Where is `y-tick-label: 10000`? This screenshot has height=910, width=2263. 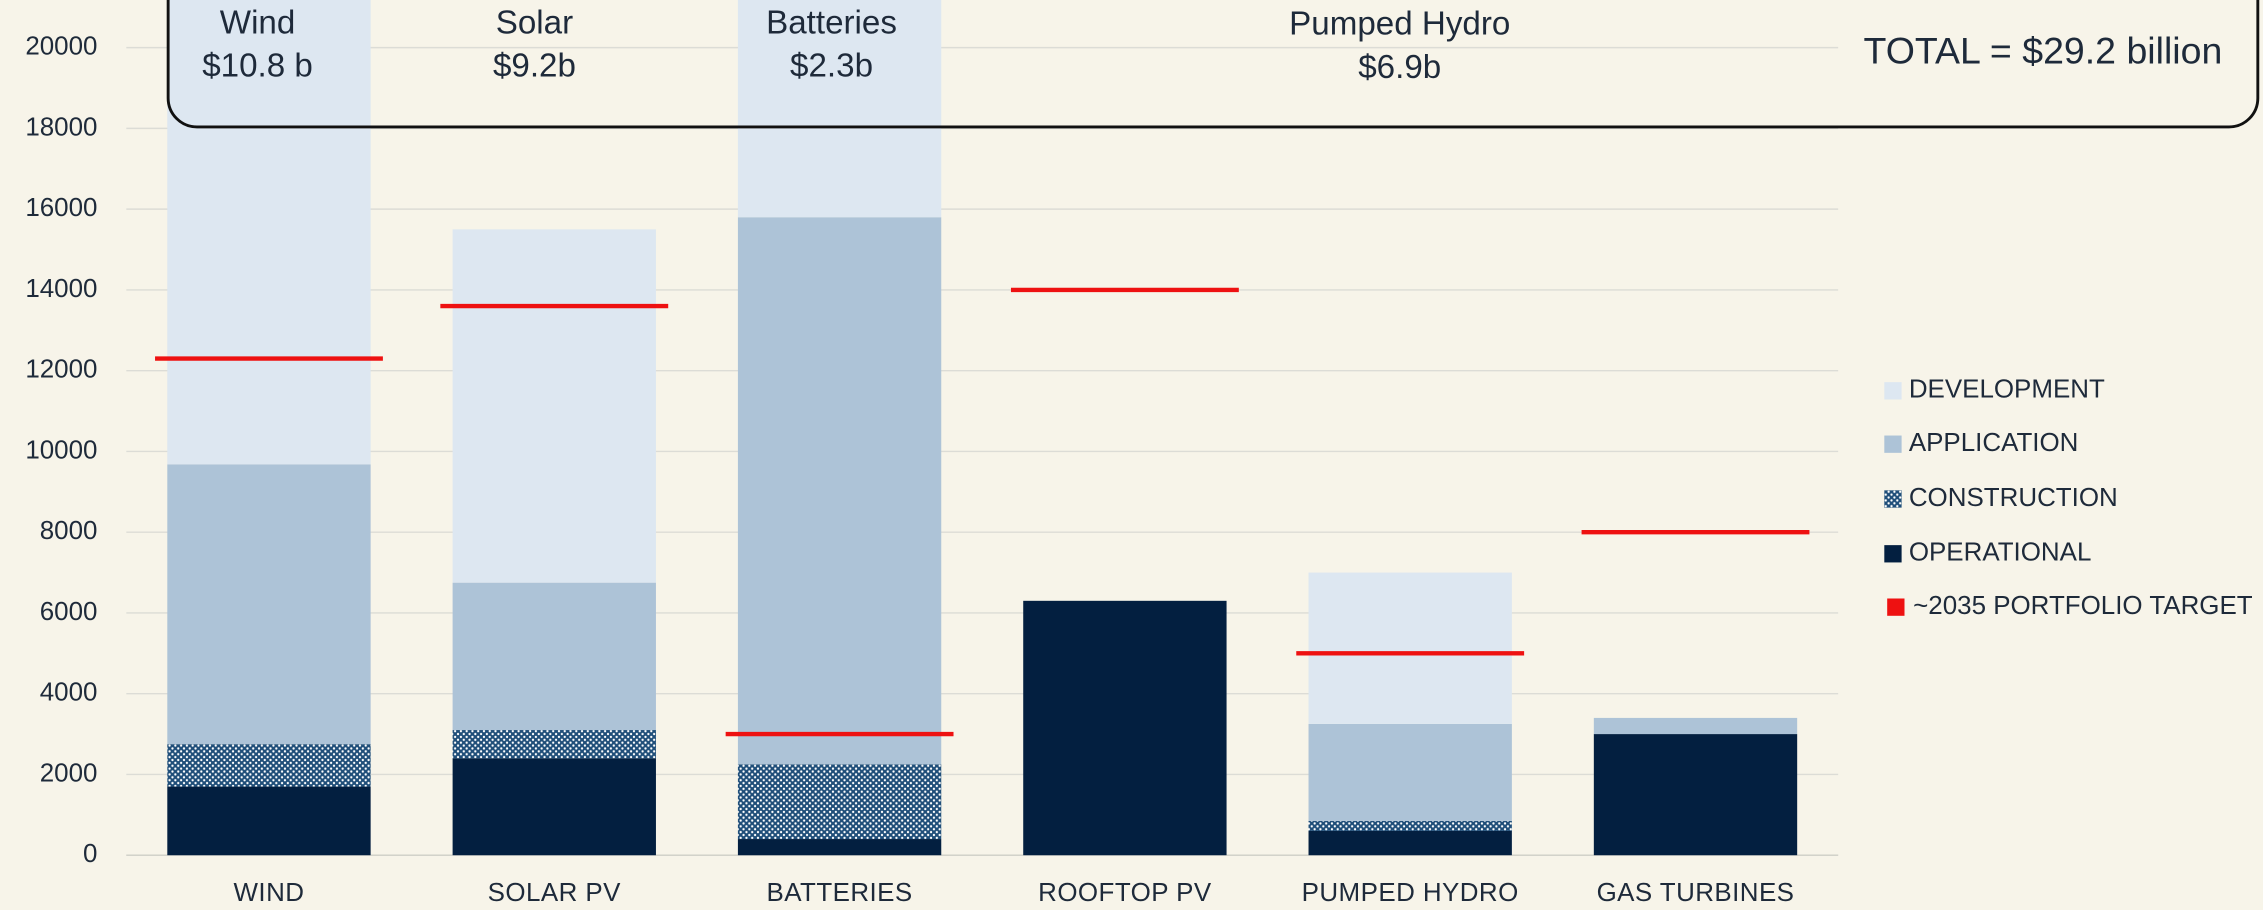 y-tick-label: 10000 is located at coordinates (61, 450).